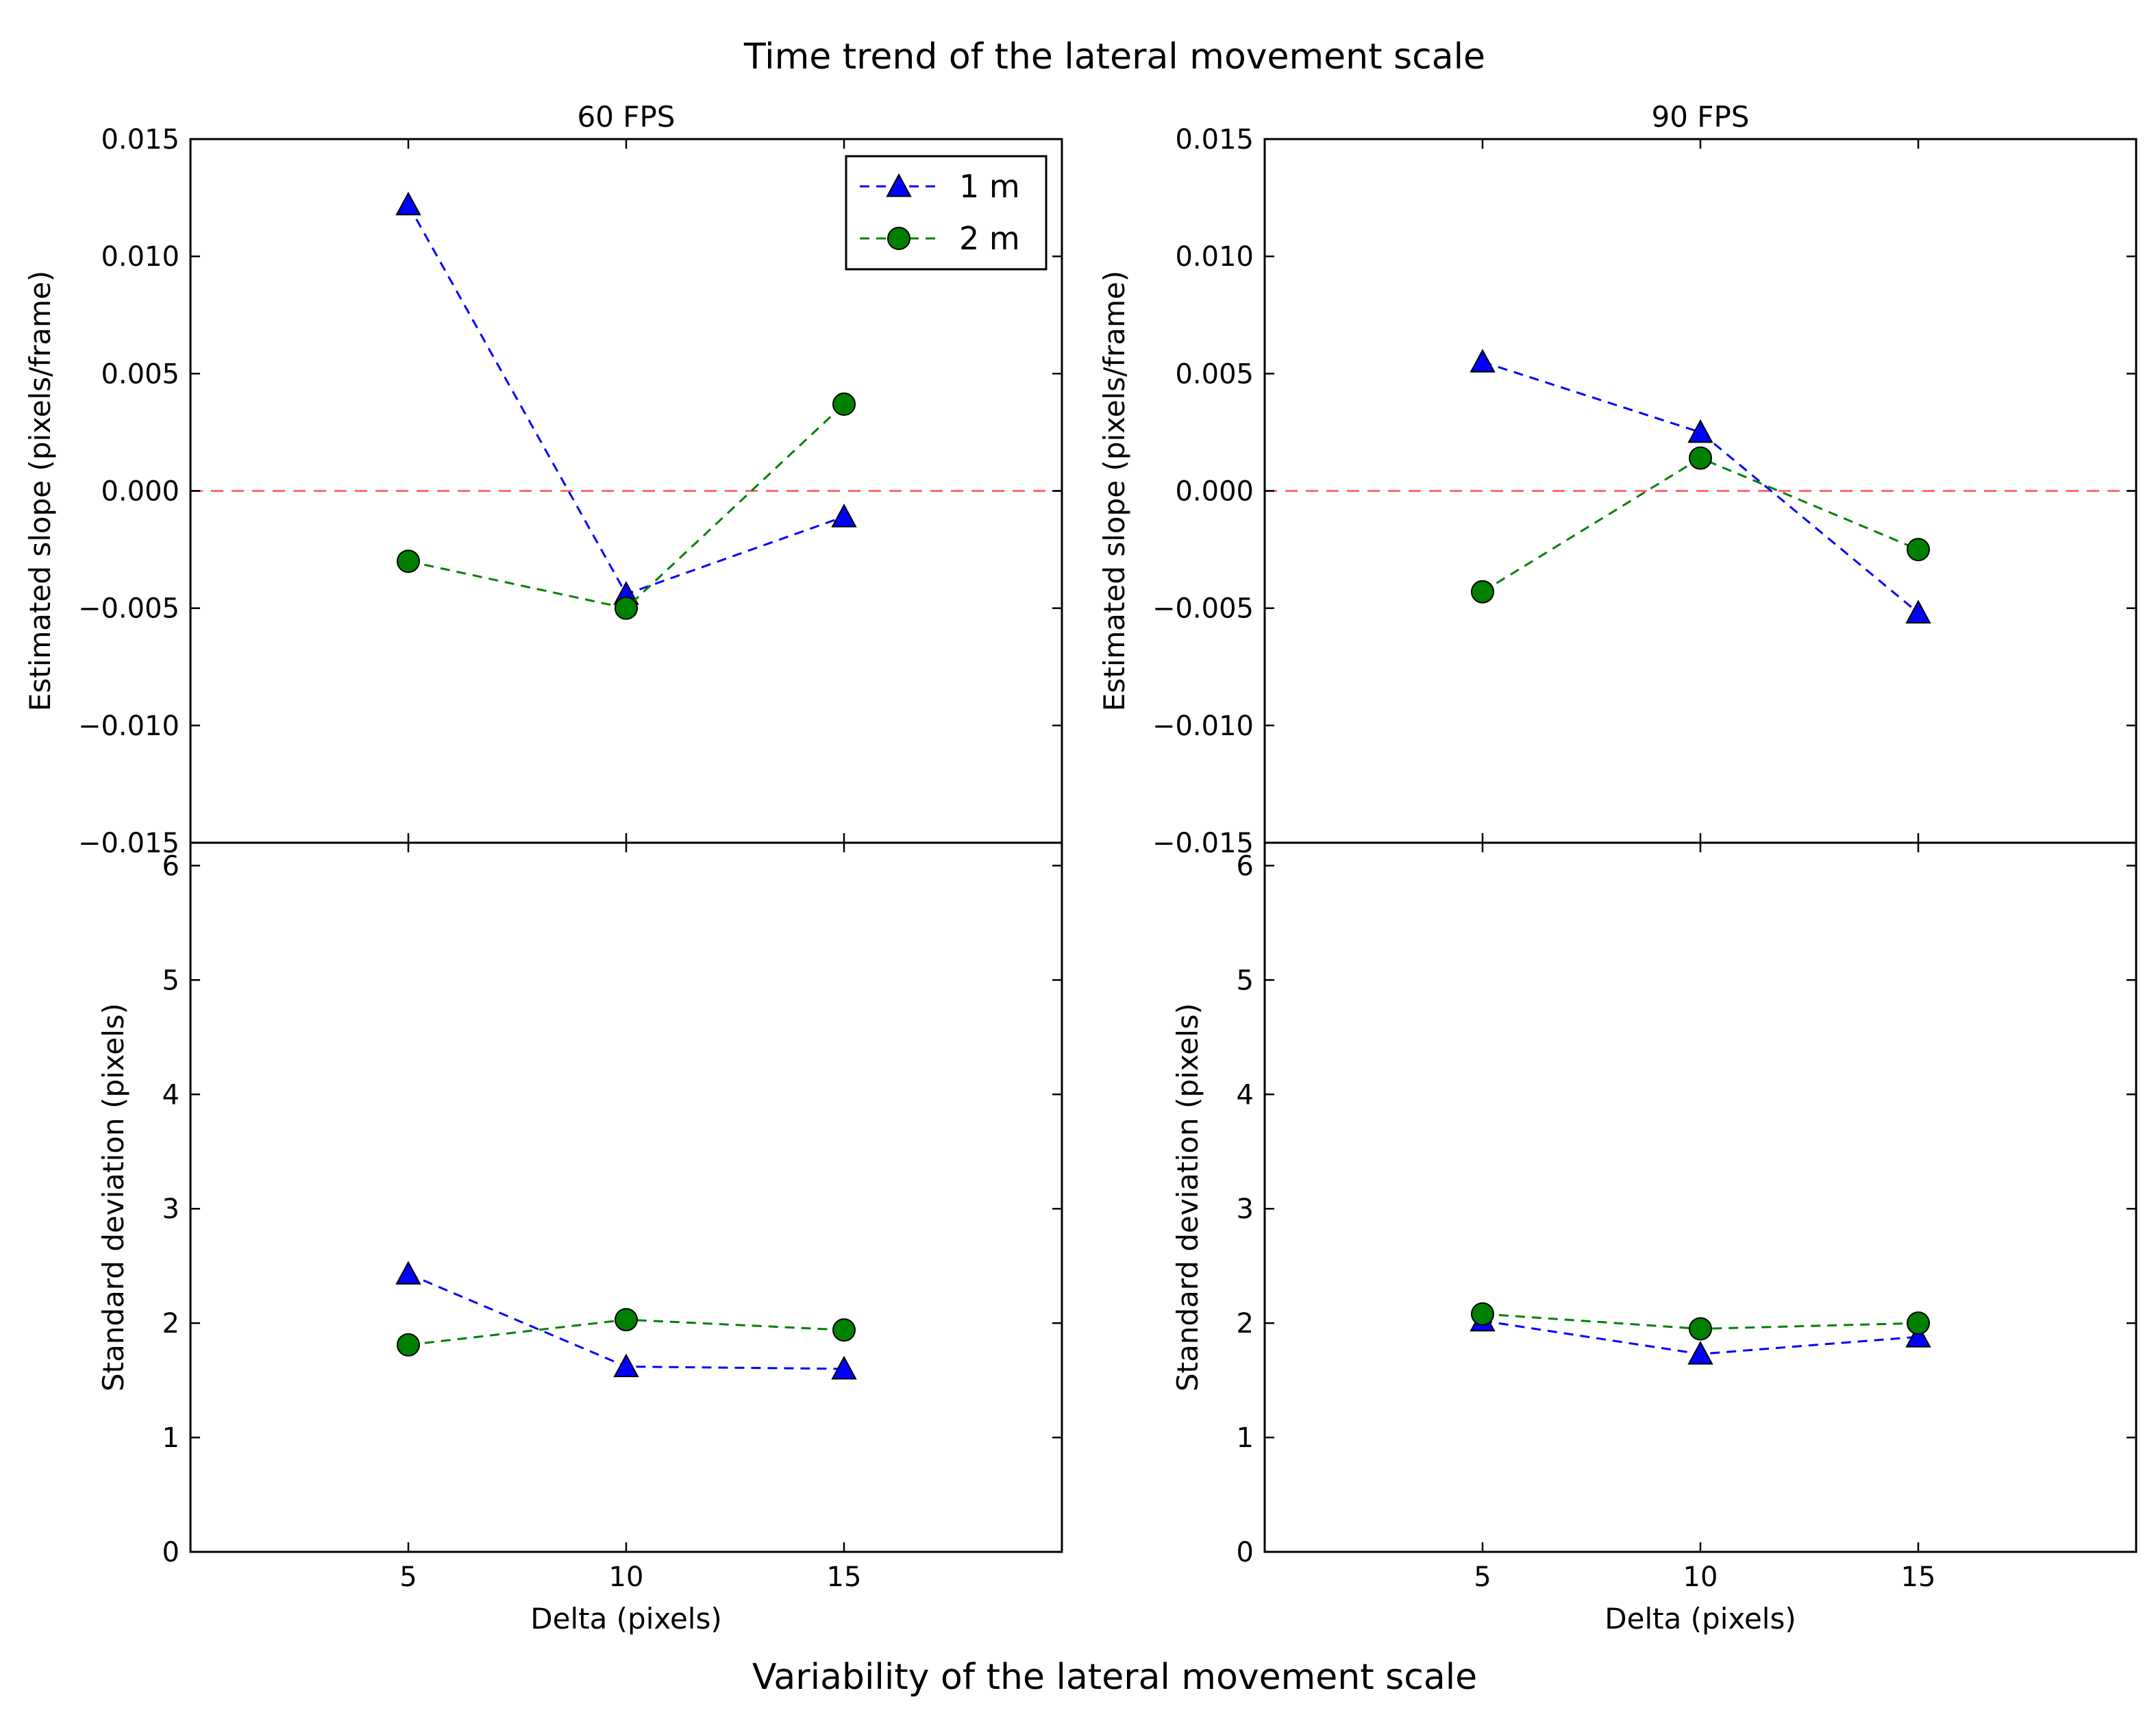 The image size is (2156, 1717). I want to click on figure-top-title: Time trend of the lateral movement scale, so click(1114, 56).